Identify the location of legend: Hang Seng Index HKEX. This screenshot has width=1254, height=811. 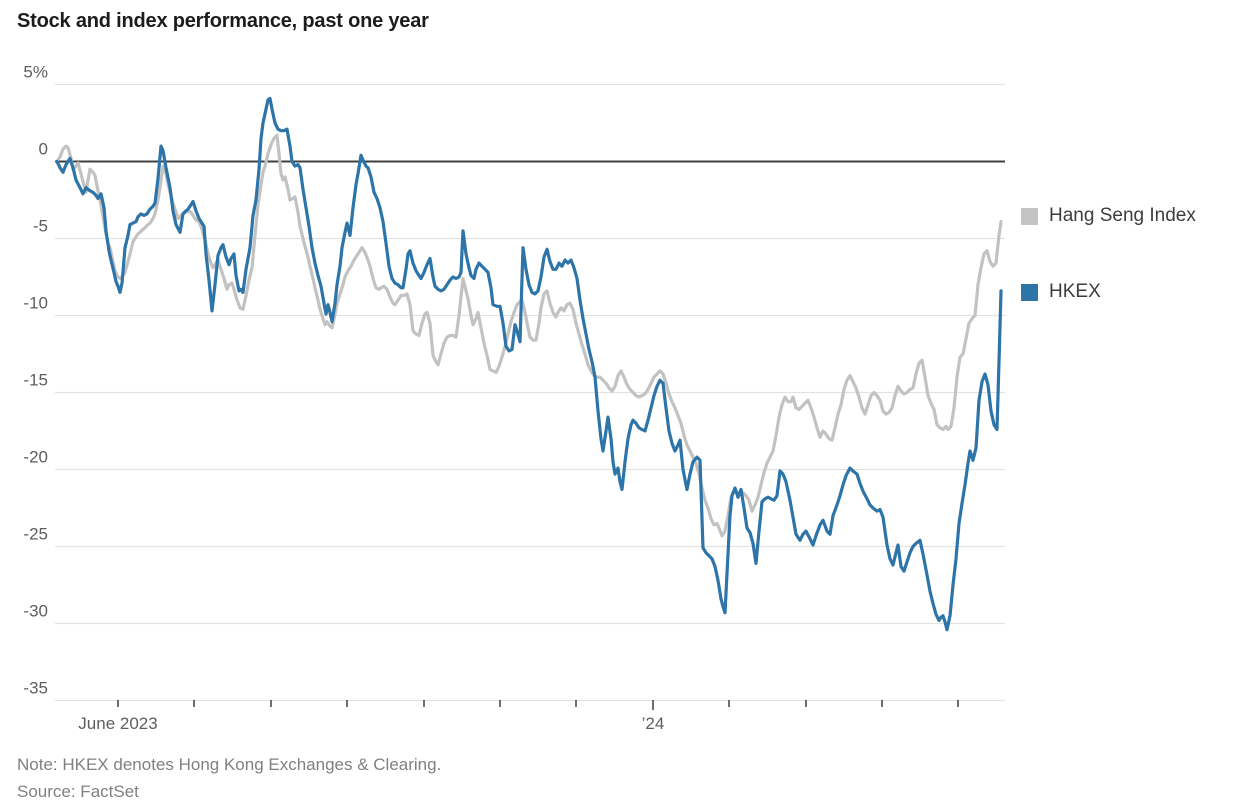
(1108, 281).